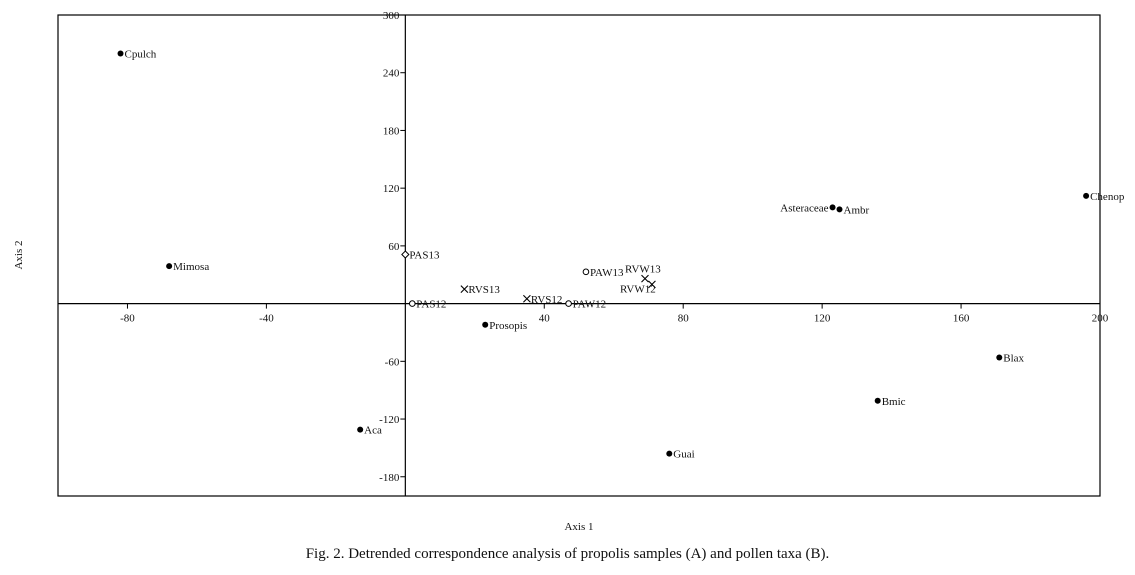 The height and width of the screenshot is (575, 1135). Describe the element at coordinates (508, 326) in the screenshot. I see `point-label: Prosopis` at that location.